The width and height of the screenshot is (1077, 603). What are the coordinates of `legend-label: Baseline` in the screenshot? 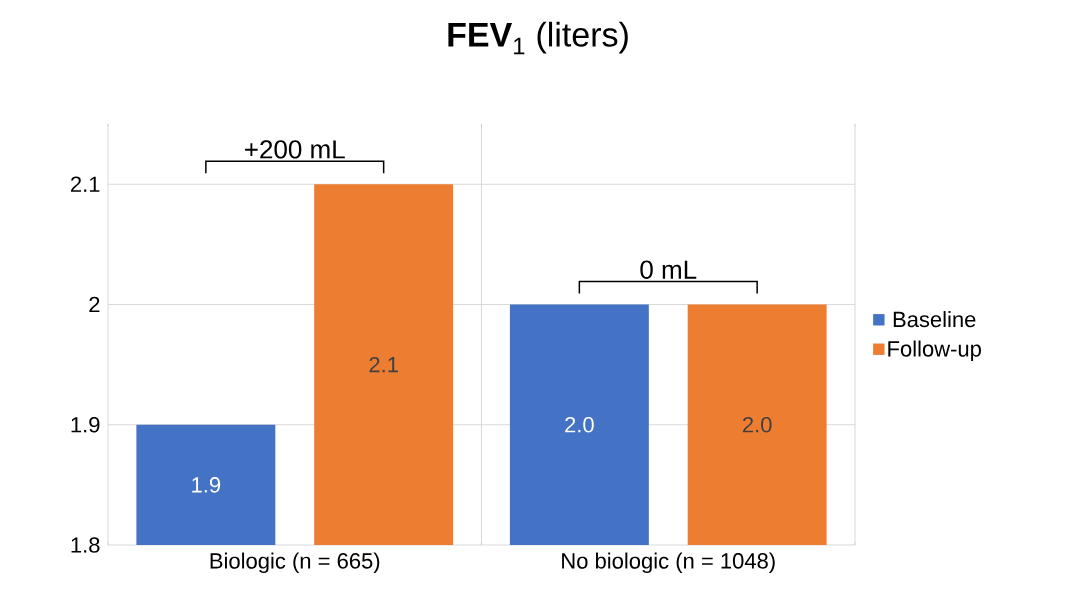 It's located at (934, 319).